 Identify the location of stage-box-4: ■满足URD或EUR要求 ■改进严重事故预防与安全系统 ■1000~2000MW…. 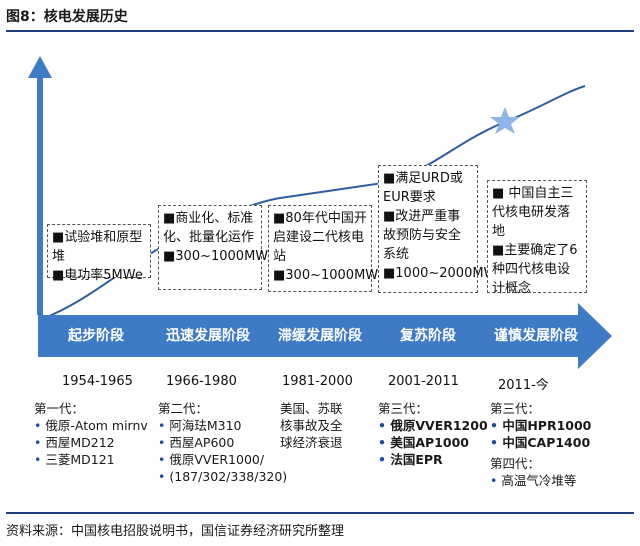
(441, 229).